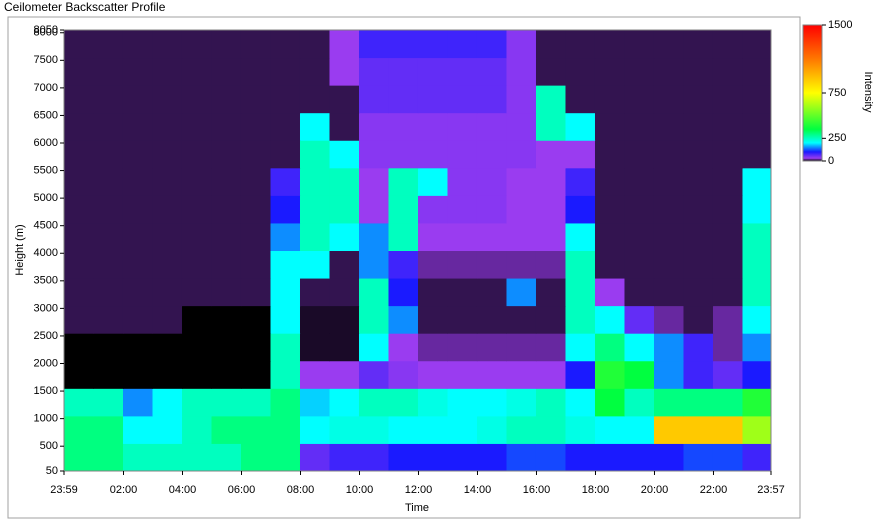 Image resolution: width=878 pixels, height=524 pixels. What do you see at coordinates (46, 170) in the screenshot?
I see `y-tick-label: 5500` at bounding box center [46, 170].